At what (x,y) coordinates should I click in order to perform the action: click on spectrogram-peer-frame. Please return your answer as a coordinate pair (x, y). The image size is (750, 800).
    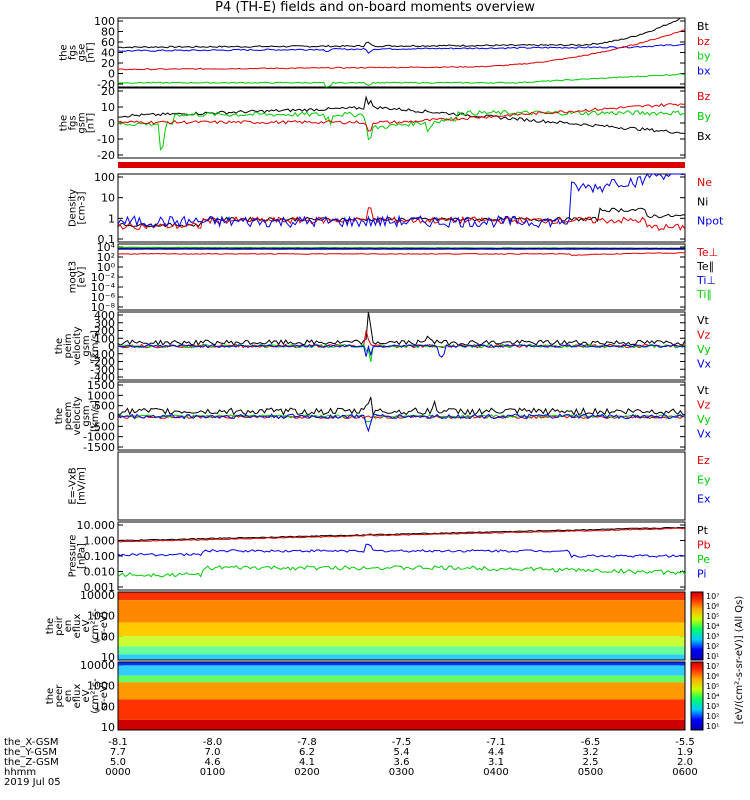
    Looking at the image, I should click on (401, 696).